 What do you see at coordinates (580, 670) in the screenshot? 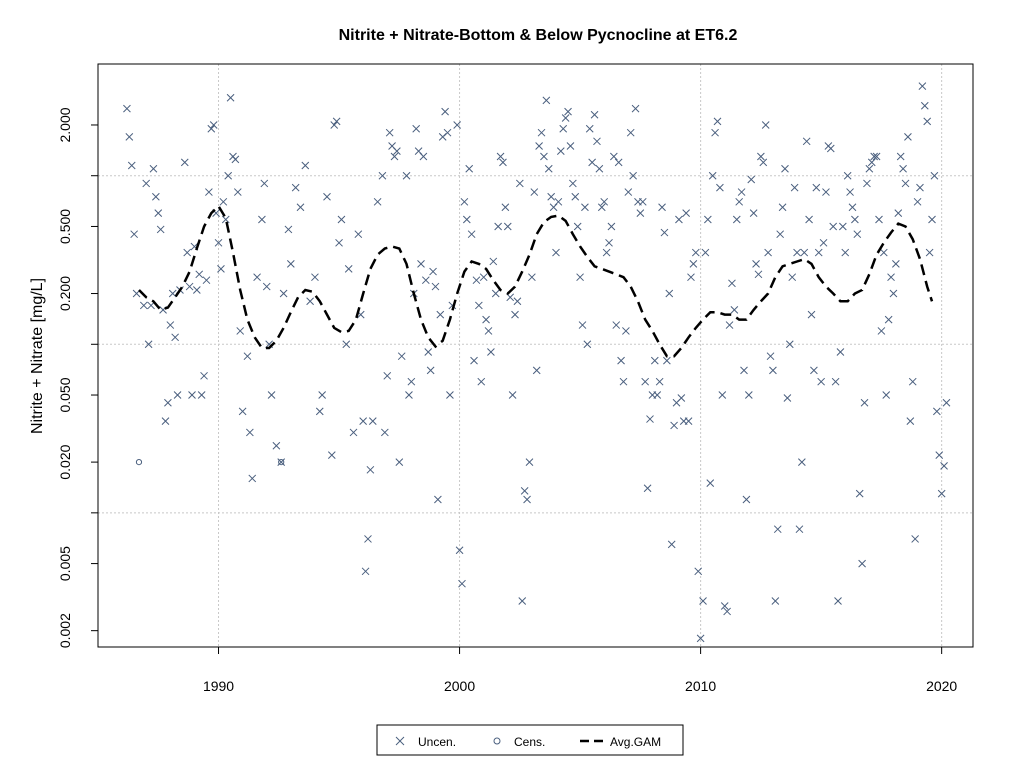
I see `x-axis: 1990 2000 2010 2020` at bounding box center [580, 670].